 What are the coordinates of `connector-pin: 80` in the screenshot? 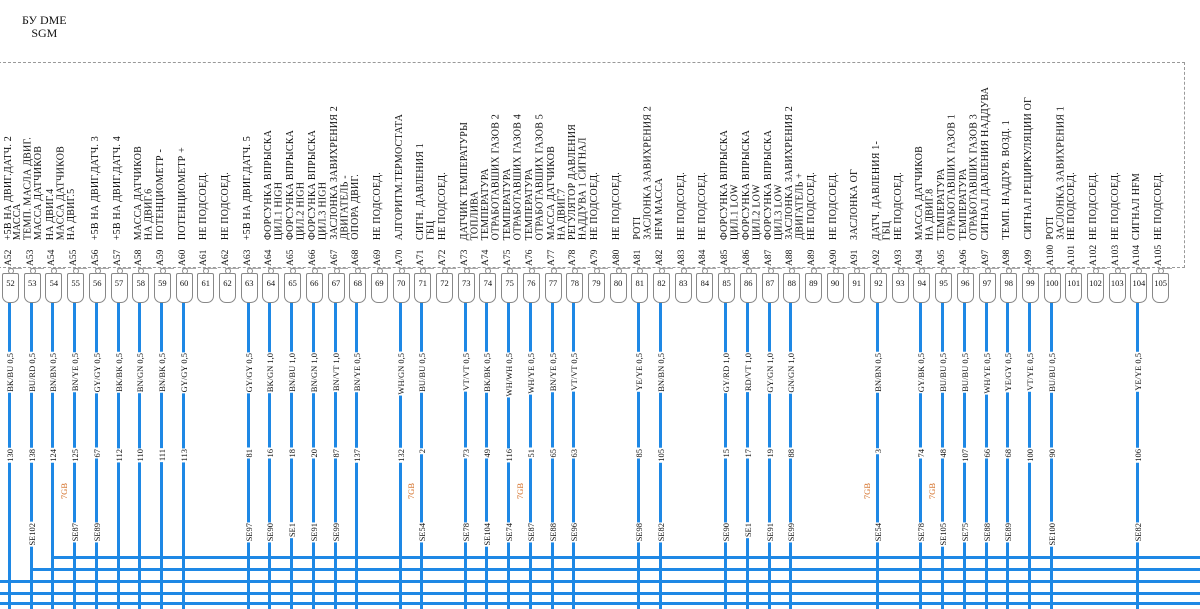 It's located at (618, 285).